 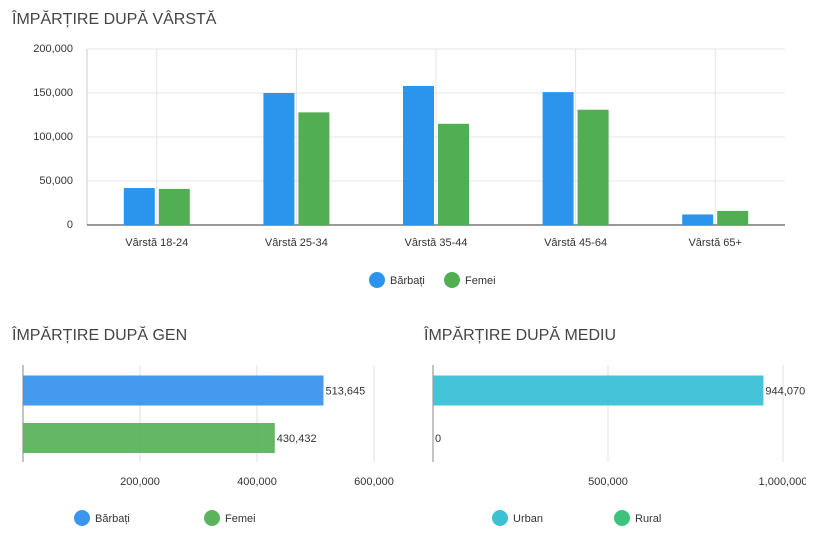 I want to click on x-tick-label: Vârstă 65+, so click(x=715, y=243).